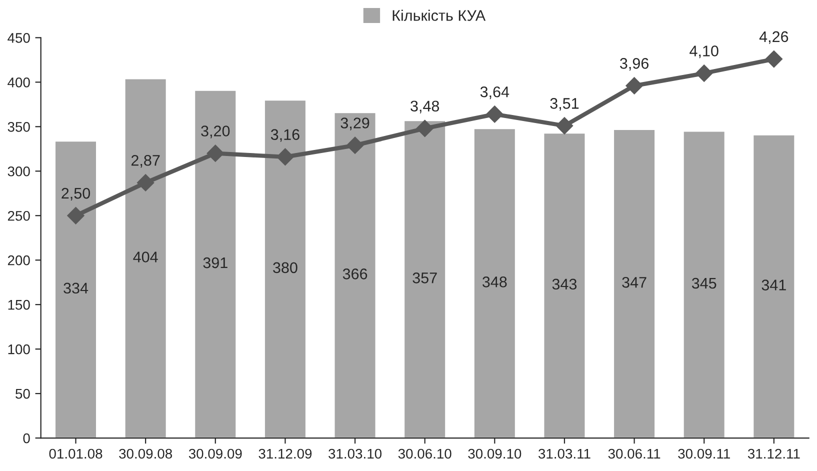  I want to click on x-tick-label: 31.03.11, so click(564, 453).